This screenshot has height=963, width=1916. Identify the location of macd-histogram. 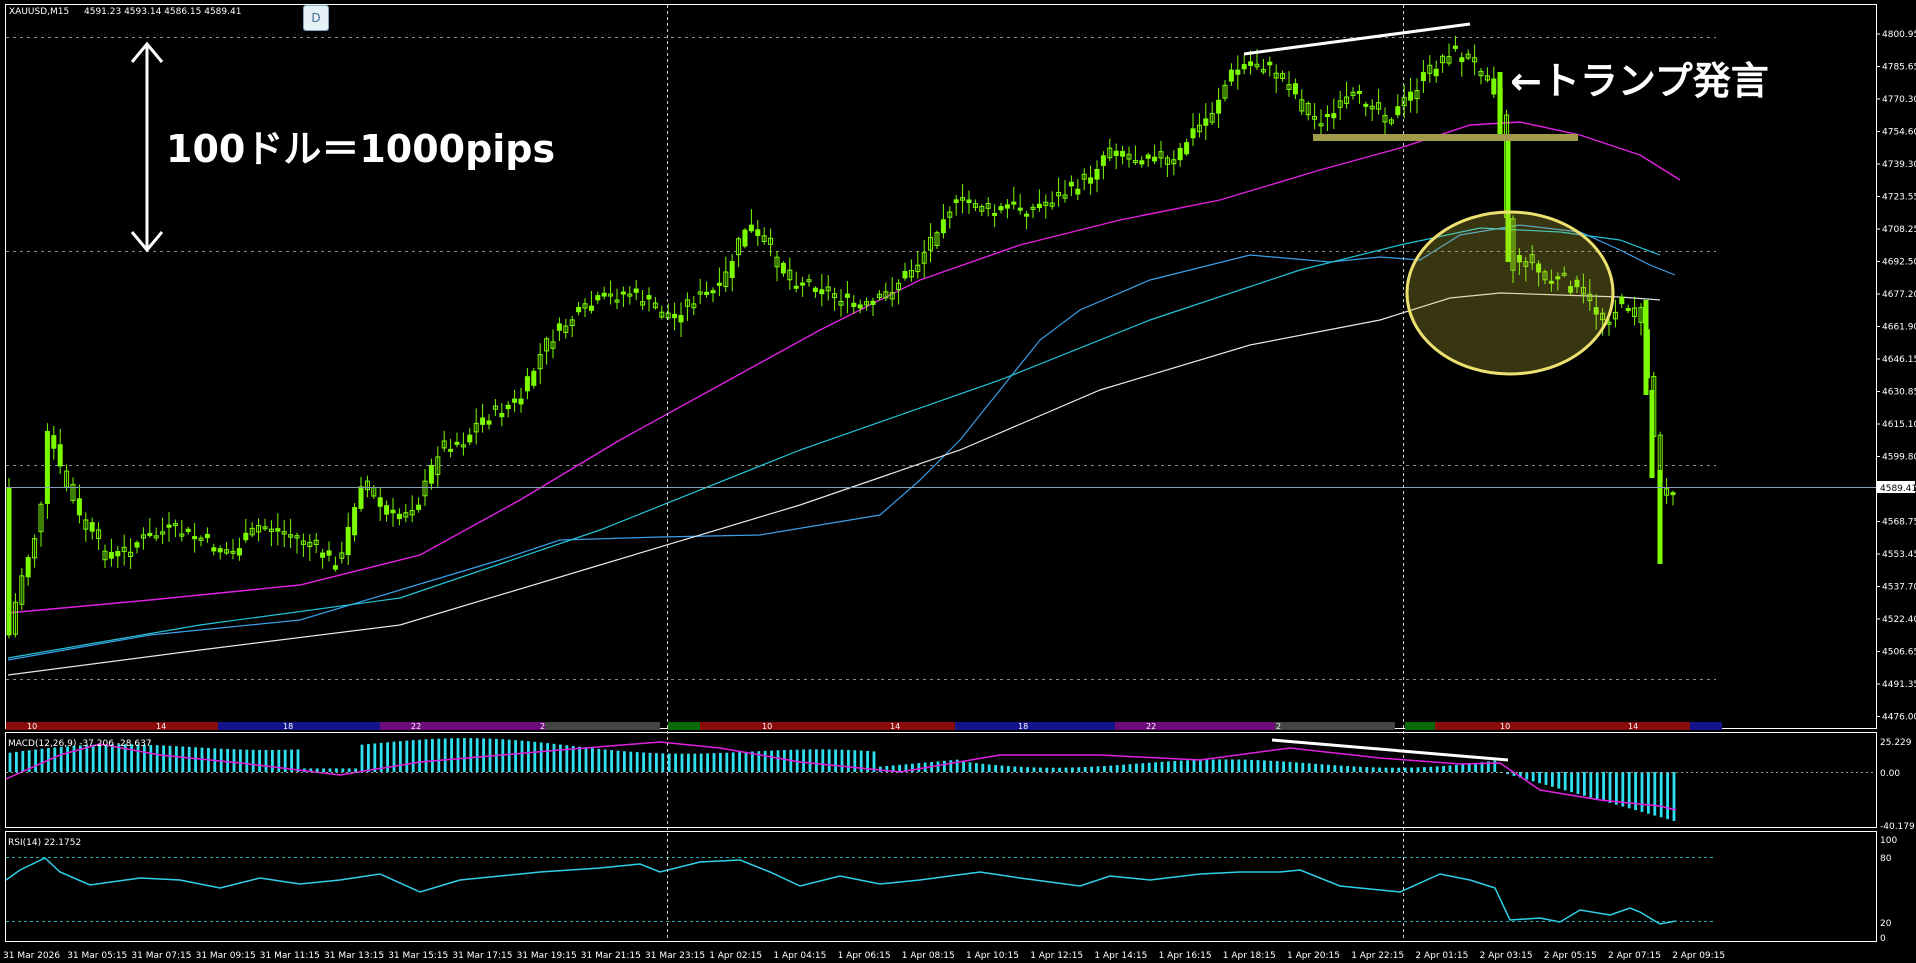
(841, 779).